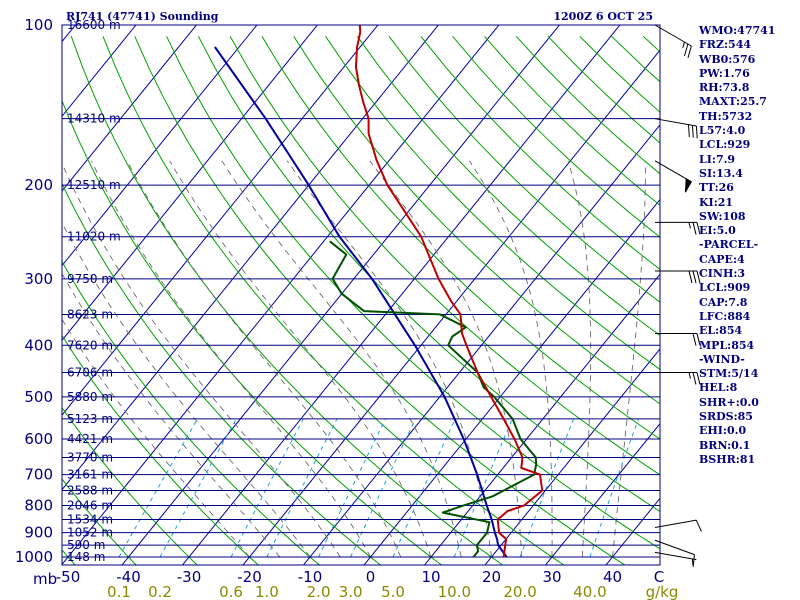 The image size is (800, 600). I want to click on pressure-tick-label: 700, so click(38, 475).